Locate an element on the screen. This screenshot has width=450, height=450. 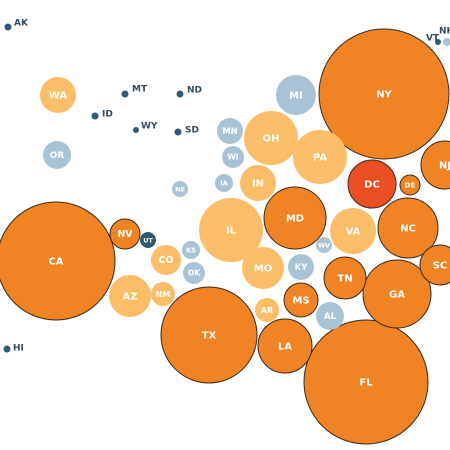
state-label-ar: AR is located at coordinates (267, 310).